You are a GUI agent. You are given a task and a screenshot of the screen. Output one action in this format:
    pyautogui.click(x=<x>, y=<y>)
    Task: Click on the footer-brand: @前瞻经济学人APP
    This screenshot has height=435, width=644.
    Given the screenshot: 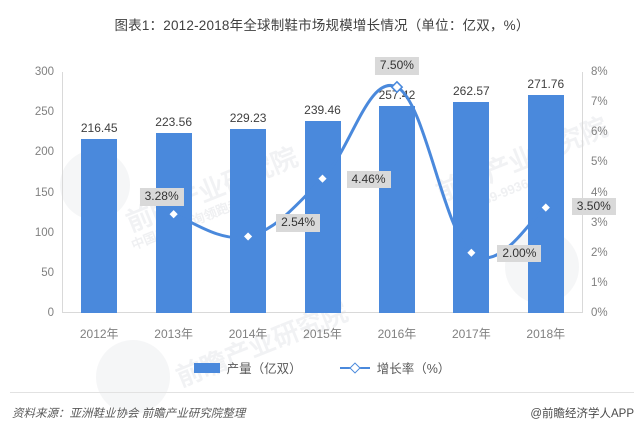 What is the action you would take?
    pyautogui.click(x=582, y=414)
    